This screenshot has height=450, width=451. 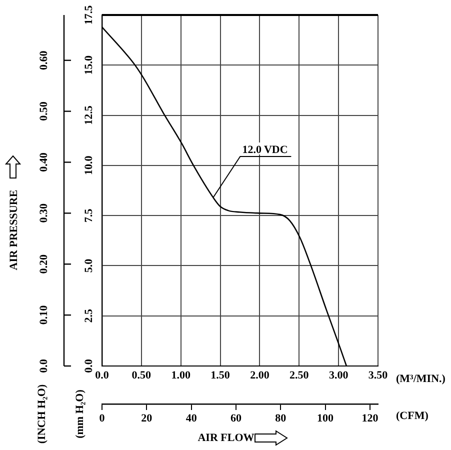 I want to click on x-tick-label: 1.50, so click(x=220, y=375).